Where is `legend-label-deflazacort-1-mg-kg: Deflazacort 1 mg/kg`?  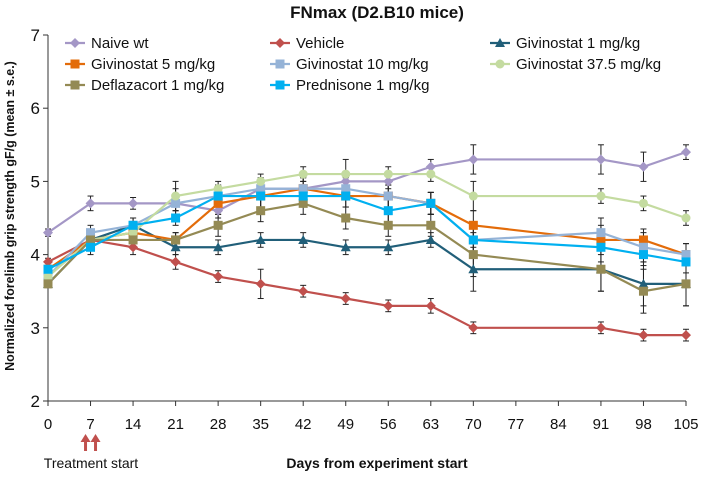 legend-label-deflazacort-1-mg-kg: Deflazacort 1 mg/kg is located at coordinates (157, 85).